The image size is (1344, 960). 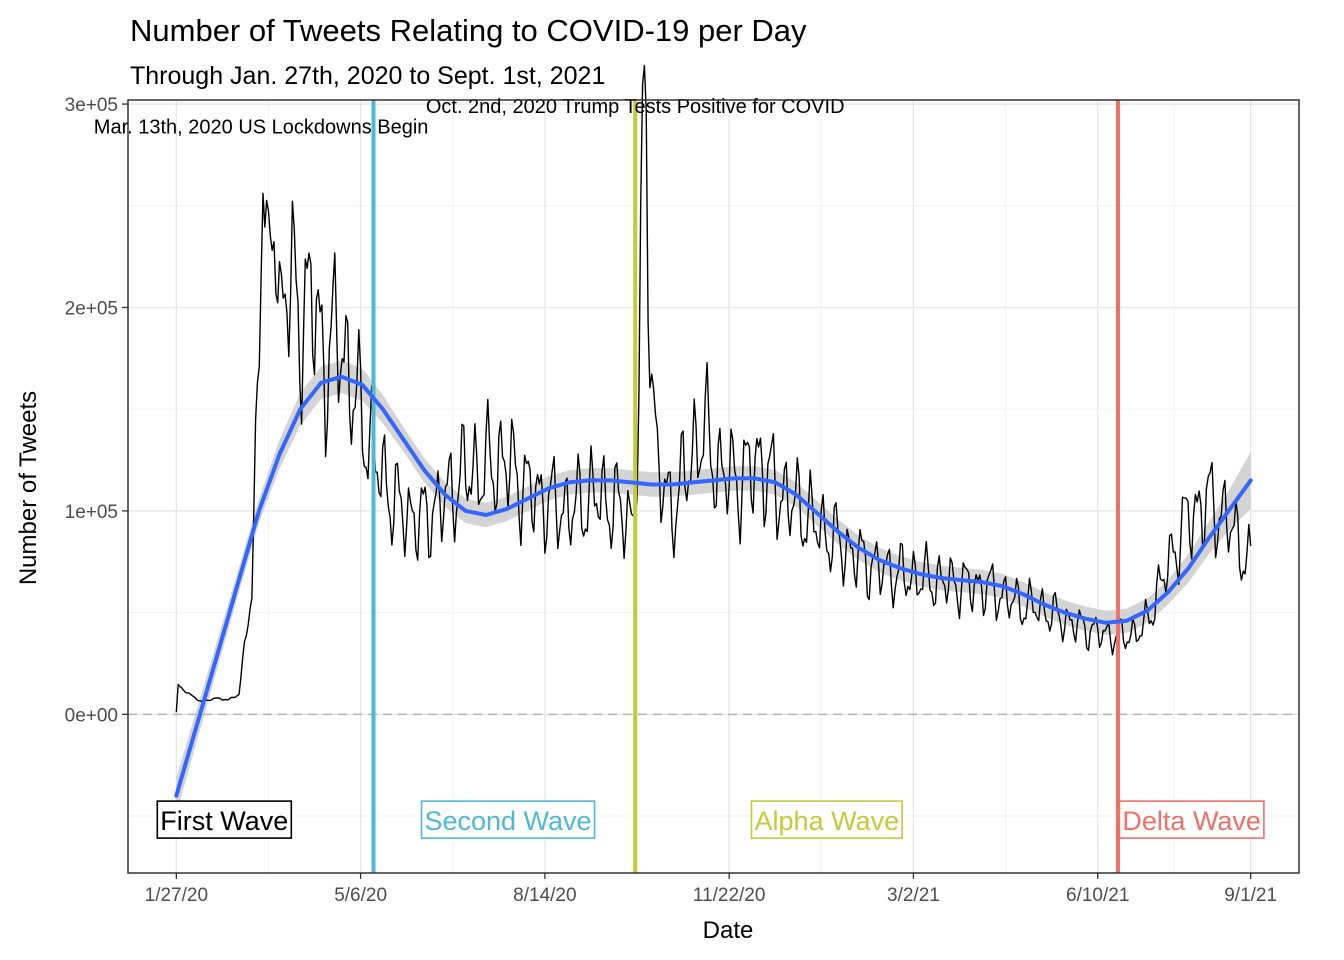 I want to click on wave-label-text: Second Wave, so click(x=507, y=821).